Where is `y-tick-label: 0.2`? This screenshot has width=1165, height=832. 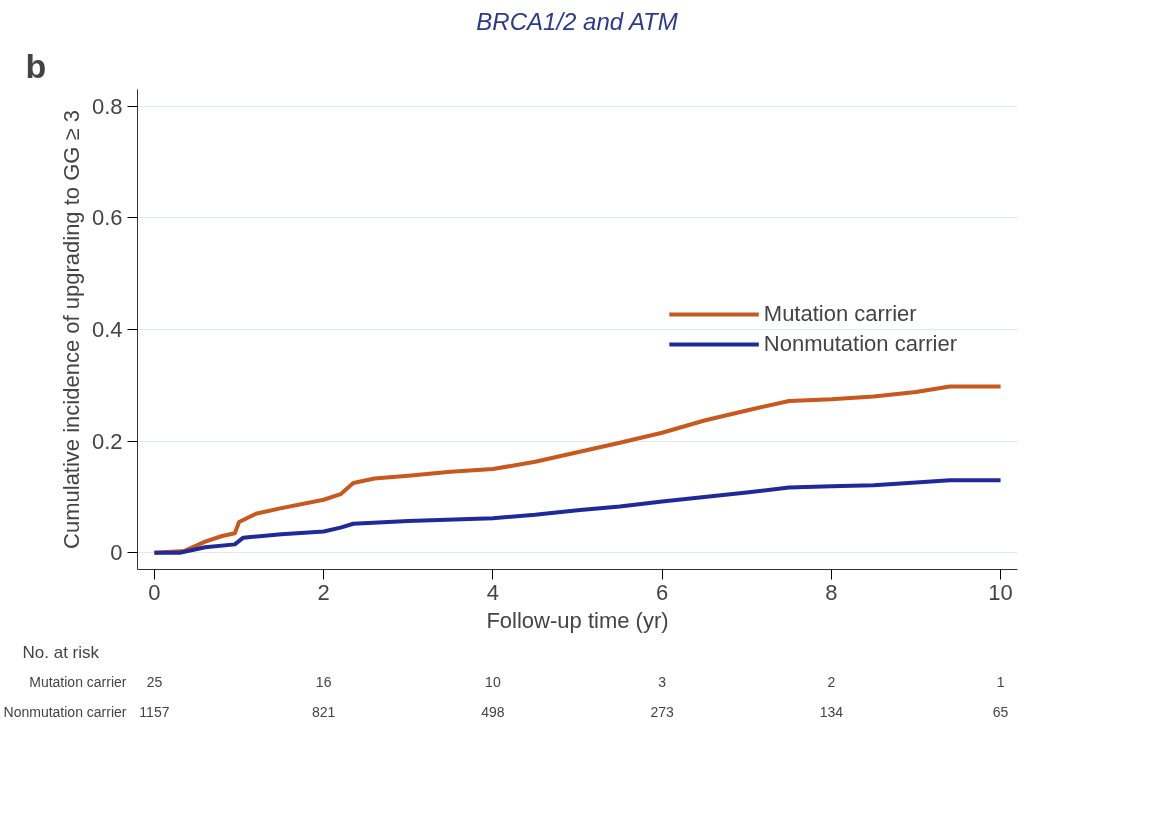 y-tick-label: 0.2 is located at coordinates (107, 441).